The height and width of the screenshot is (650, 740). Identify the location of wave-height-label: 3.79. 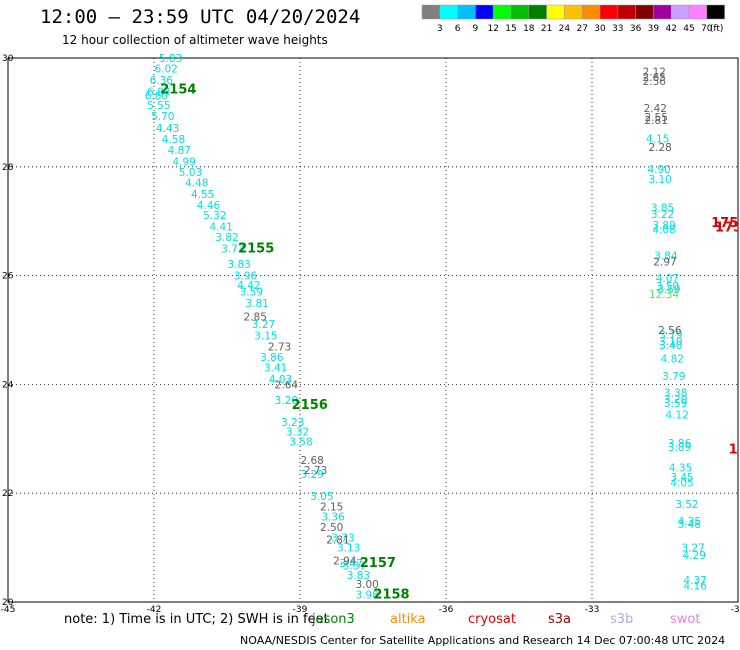
(670, 335).